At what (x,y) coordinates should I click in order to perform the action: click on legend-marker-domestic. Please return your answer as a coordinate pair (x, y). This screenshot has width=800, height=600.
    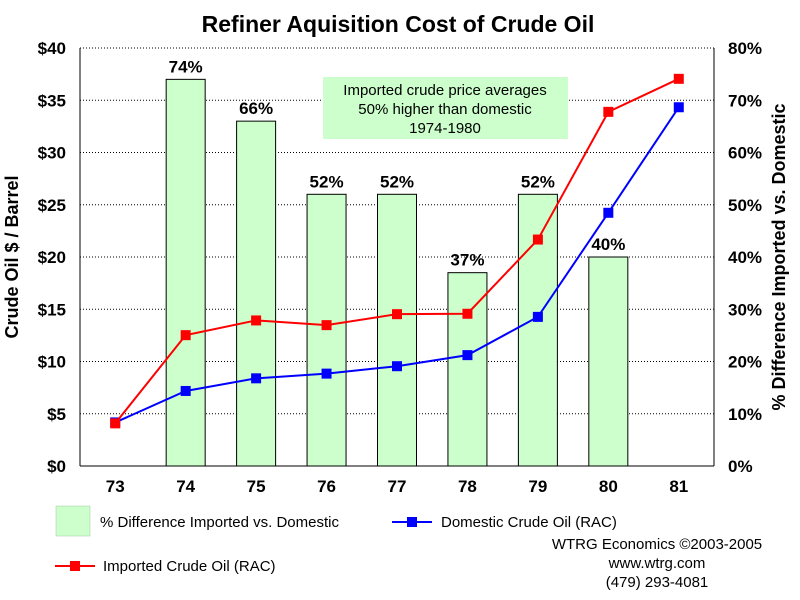
    Looking at the image, I should click on (412, 522).